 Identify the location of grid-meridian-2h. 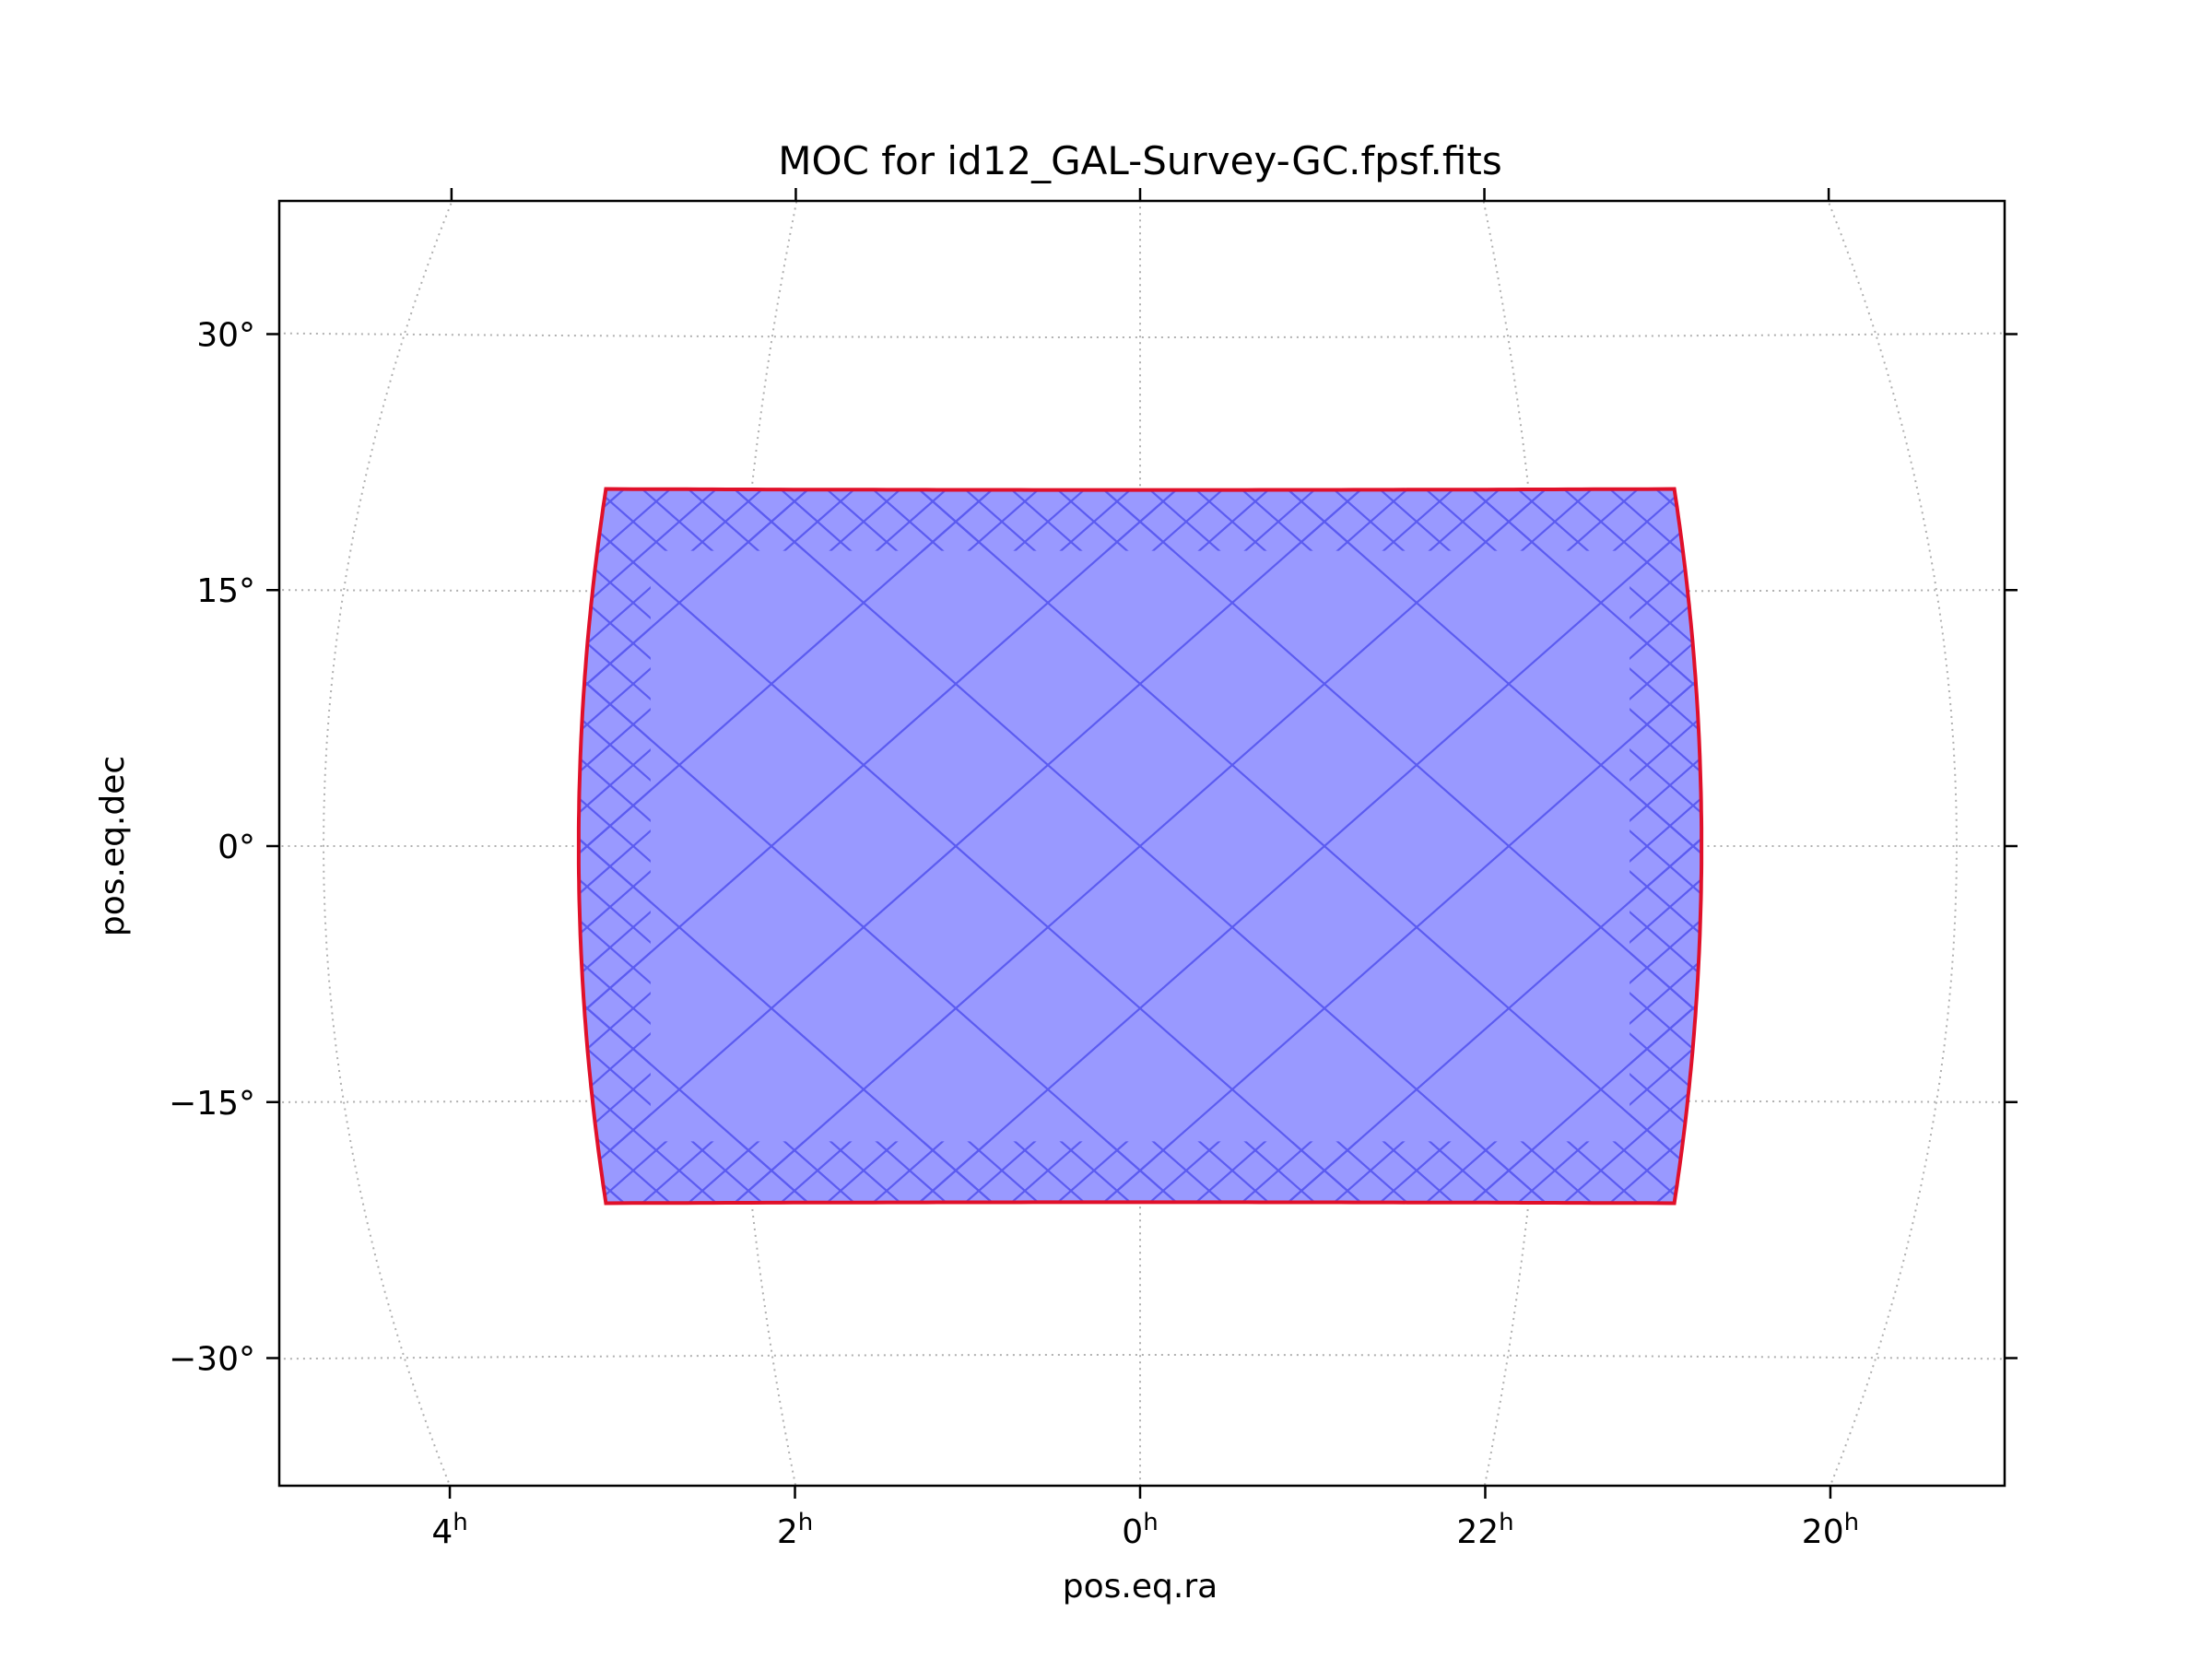
(764, 843).